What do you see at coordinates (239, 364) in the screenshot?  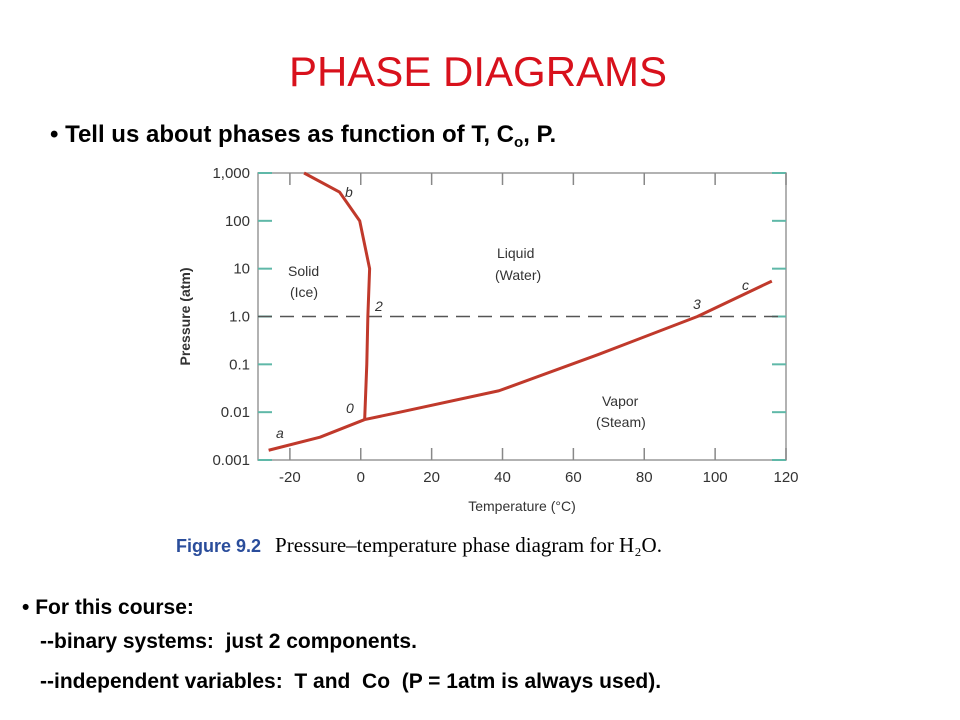 I see `y-tick-label: 0.1` at bounding box center [239, 364].